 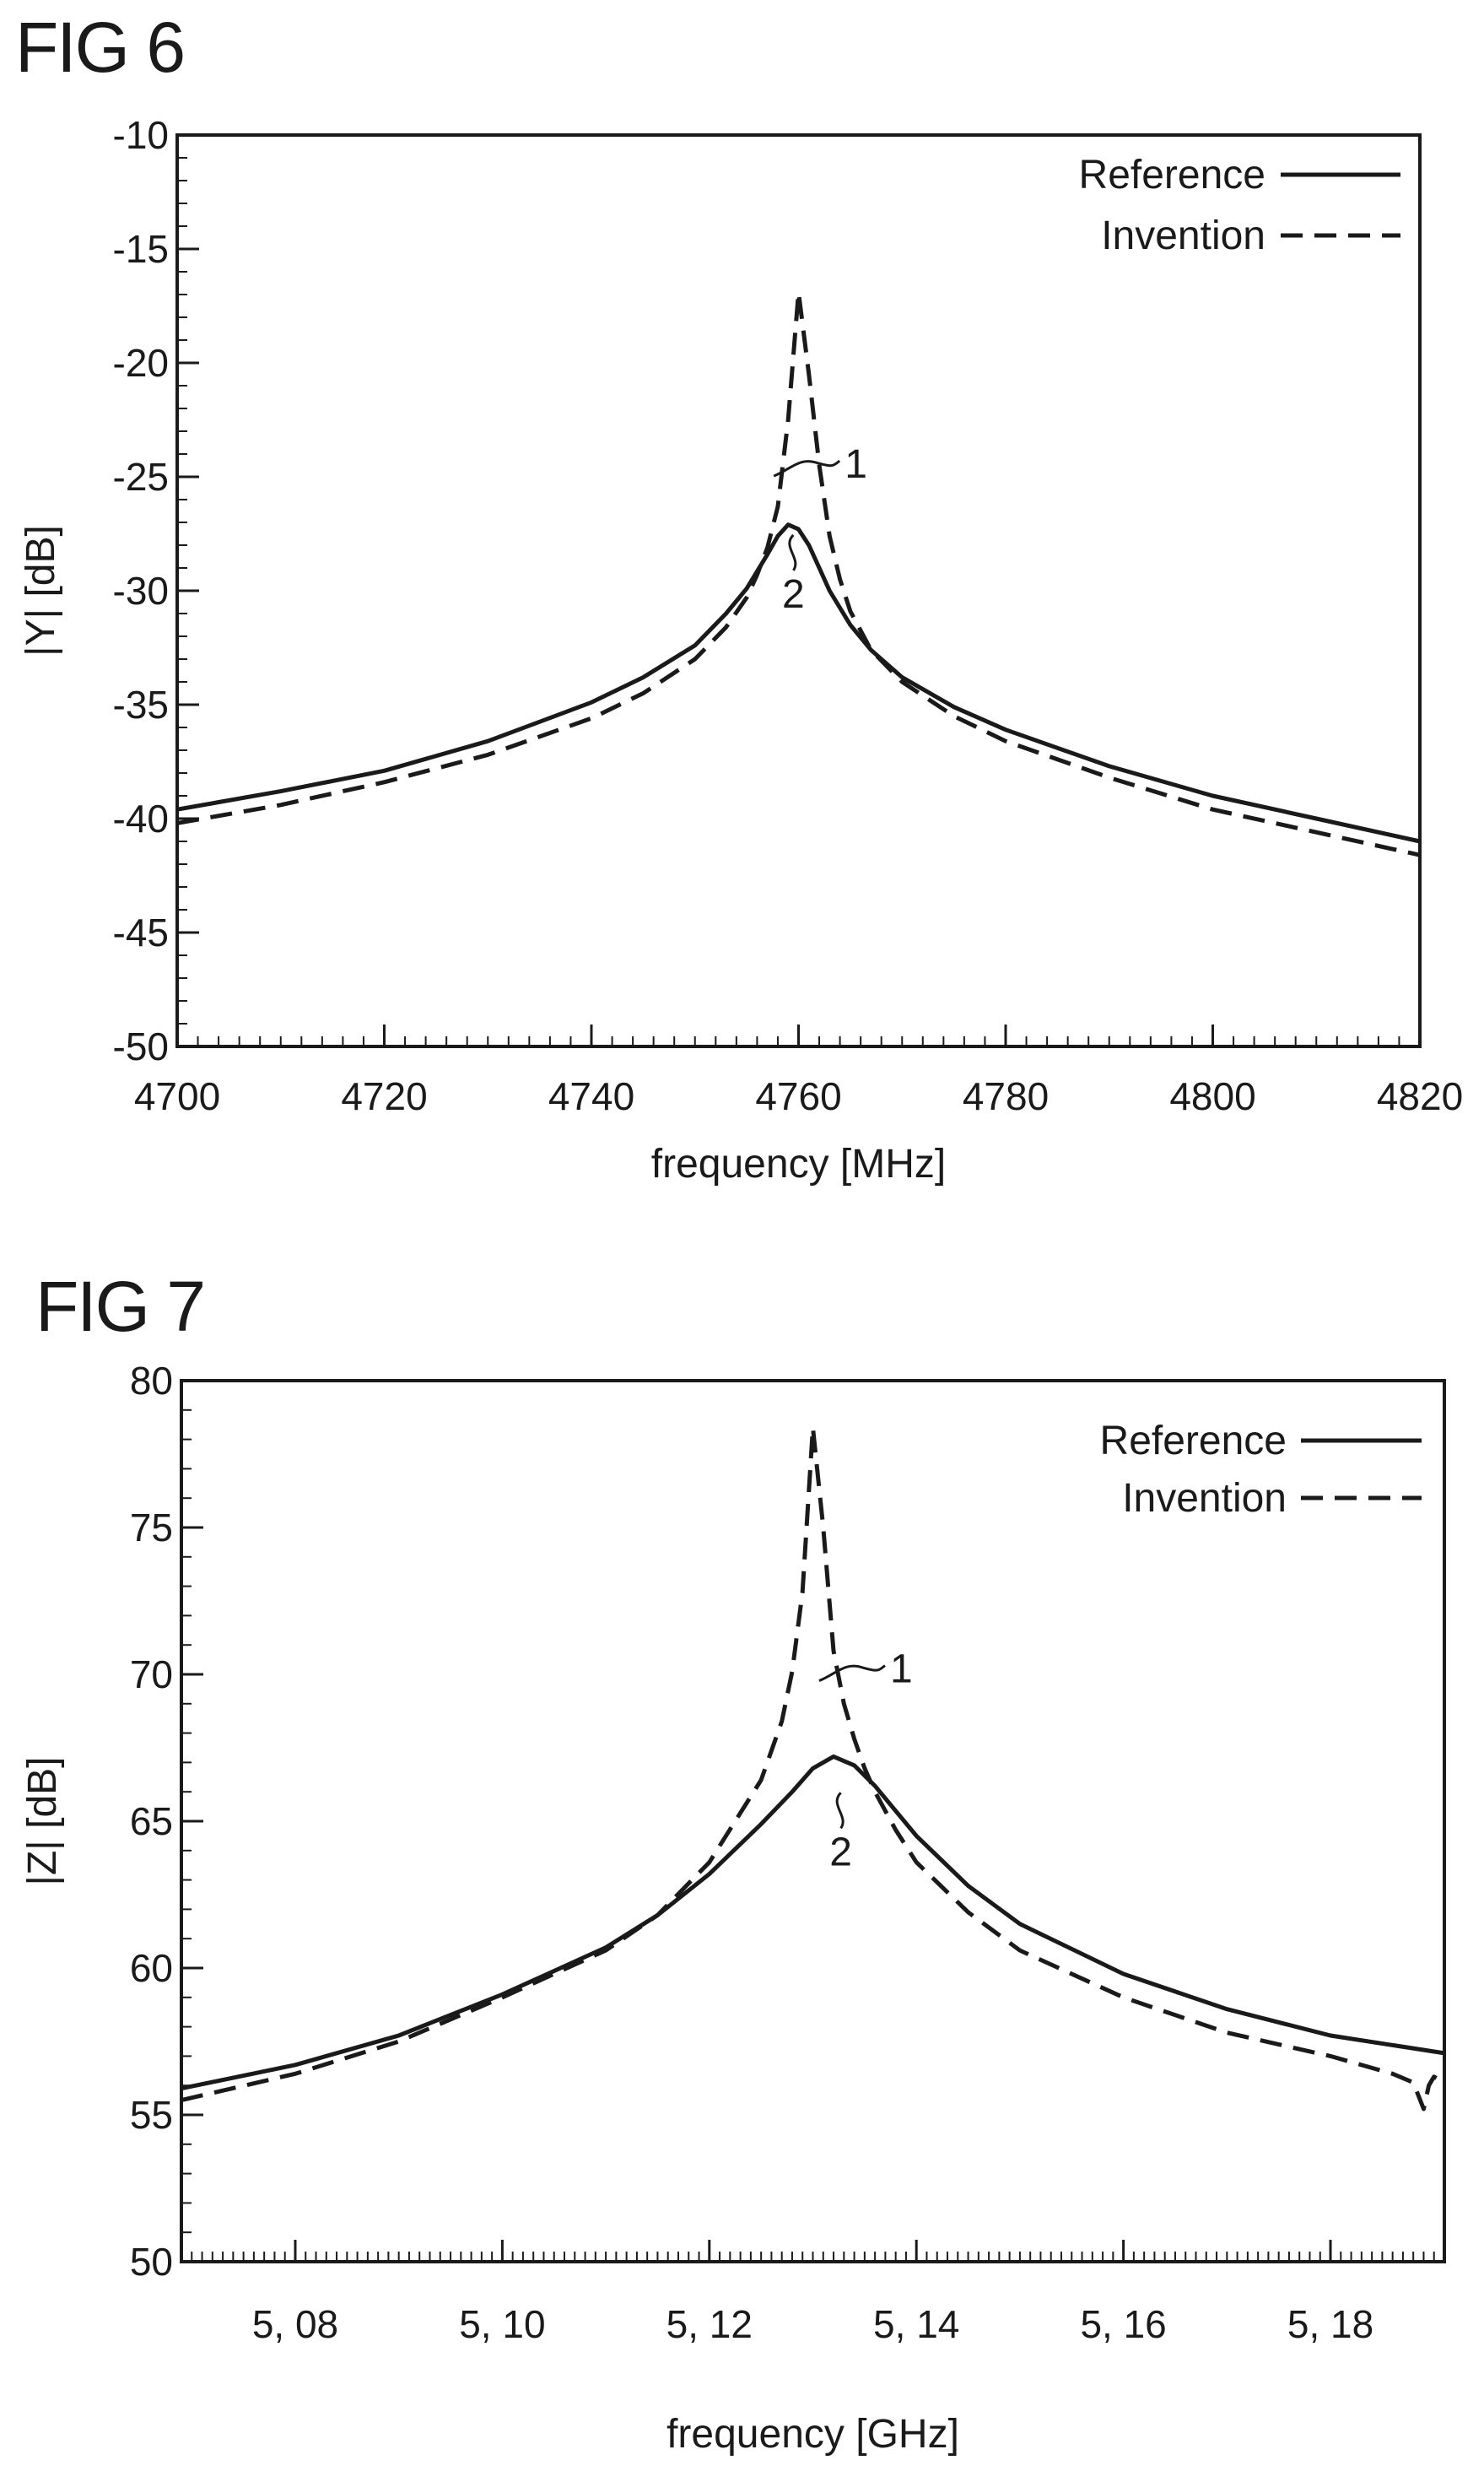 What do you see at coordinates (151, 1674) in the screenshot?
I see `y-tick-label: 70` at bounding box center [151, 1674].